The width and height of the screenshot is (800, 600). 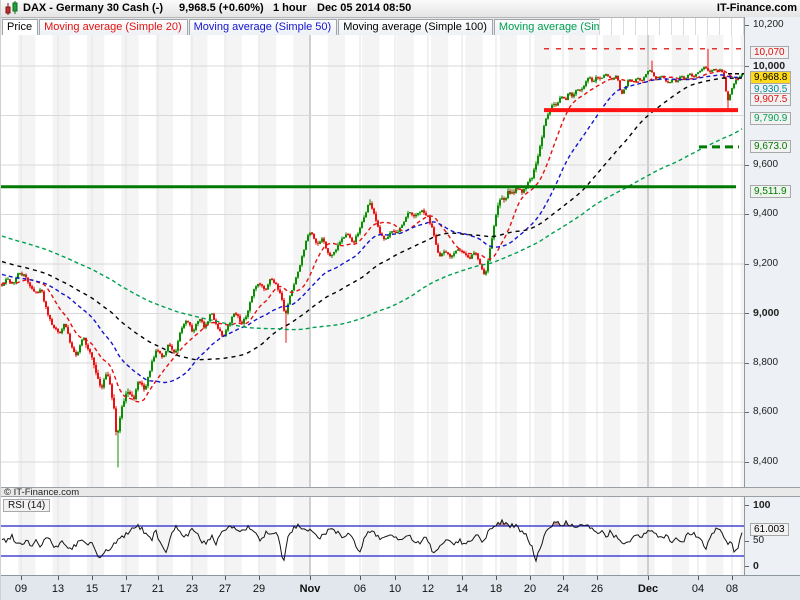 What do you see at coordinates (762, 505) in the screenshot?
I see `rsi-axis-label: 100` at bounding box center [762, 505].